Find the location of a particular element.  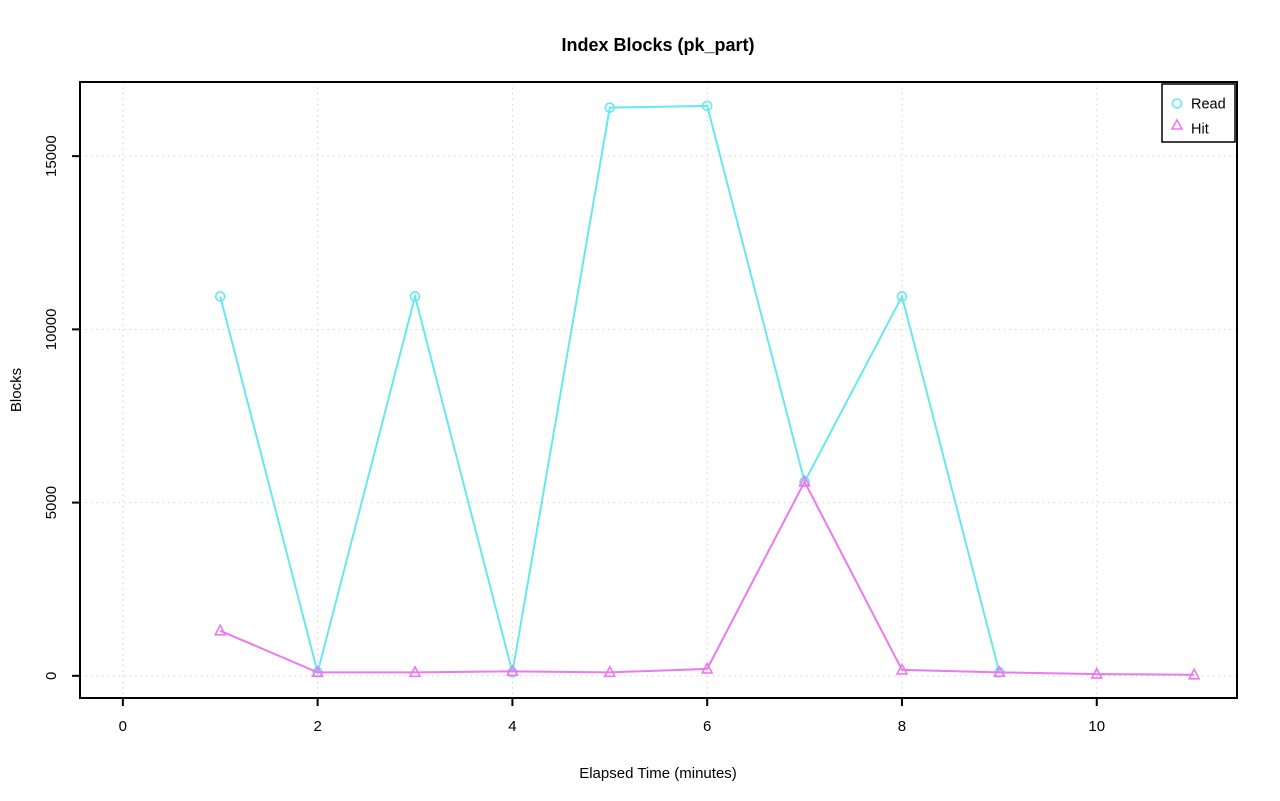

y-tick-label: 10000 is located at coordinates (51, 330).